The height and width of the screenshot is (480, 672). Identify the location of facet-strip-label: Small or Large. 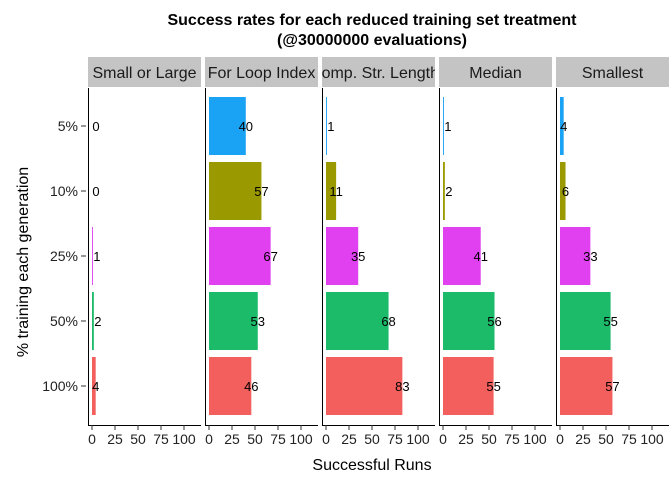
(144, 73).